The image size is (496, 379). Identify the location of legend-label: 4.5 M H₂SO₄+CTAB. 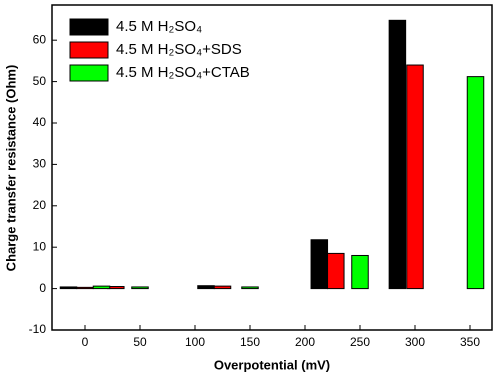
(183, 72).